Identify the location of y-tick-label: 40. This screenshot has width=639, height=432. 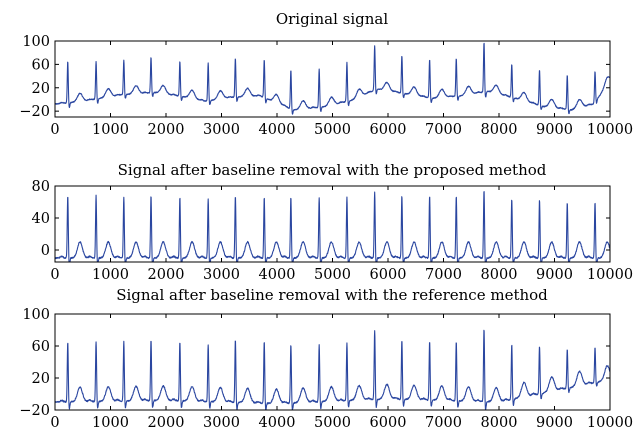
(41, 219).